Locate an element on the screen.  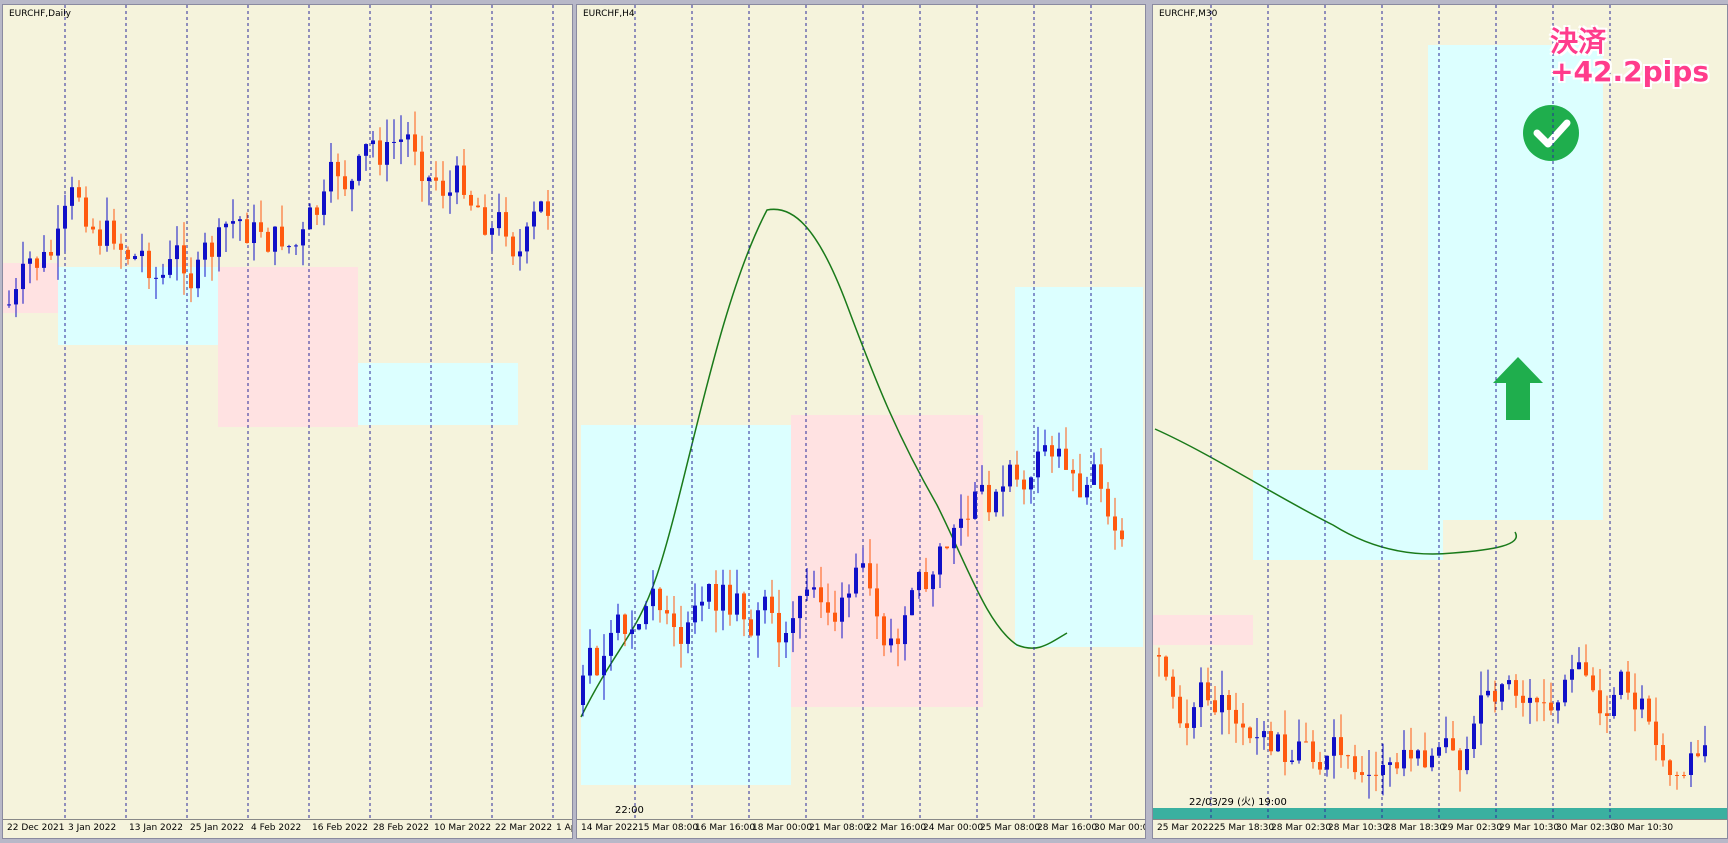
x-tick-label: 28 Mar 10:30 is located at coordinates (1358, 828).